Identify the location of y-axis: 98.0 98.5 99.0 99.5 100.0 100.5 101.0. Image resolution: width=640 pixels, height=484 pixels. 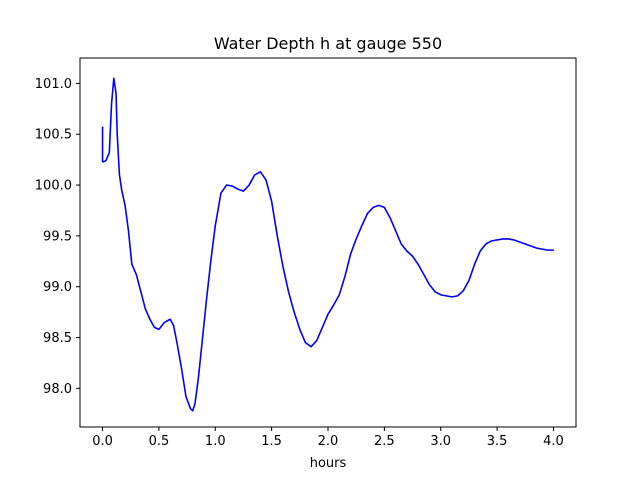
(57, 237).